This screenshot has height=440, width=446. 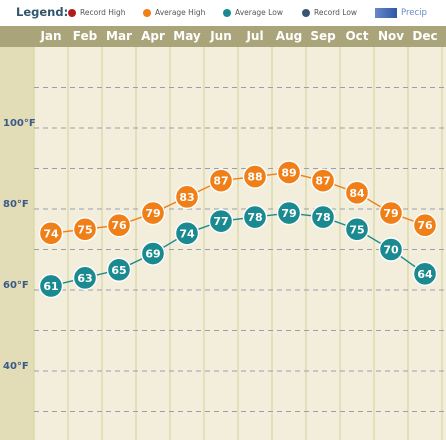 What do you see at coordinates (180, 12) in the screenshot?
I see `legend-label-average-high: Average High` at bounding box center [180, 12].